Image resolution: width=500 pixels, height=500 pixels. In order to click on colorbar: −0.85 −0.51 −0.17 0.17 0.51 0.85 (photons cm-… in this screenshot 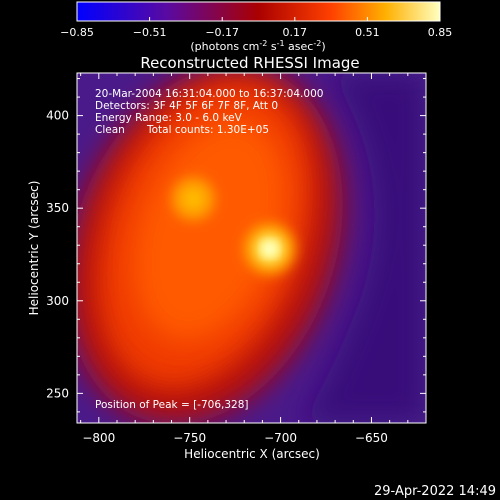, I will do `click(256, 27)`.